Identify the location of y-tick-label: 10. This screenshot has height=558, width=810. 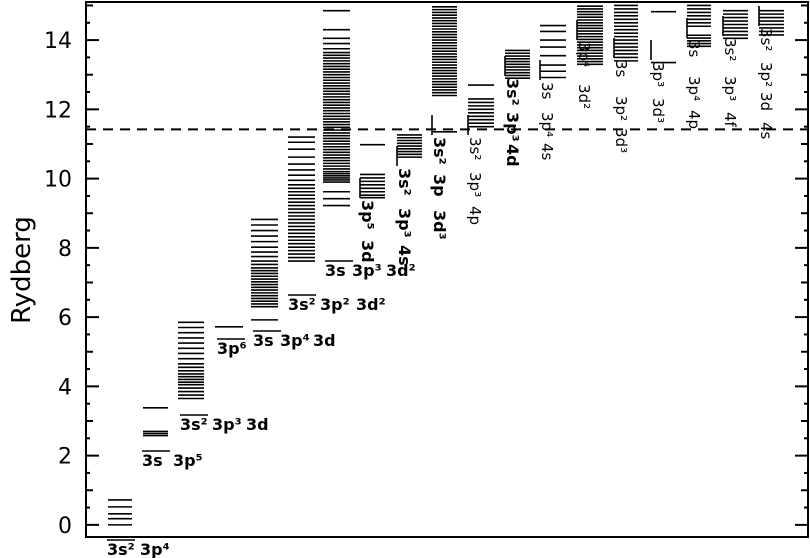
(58, 180).